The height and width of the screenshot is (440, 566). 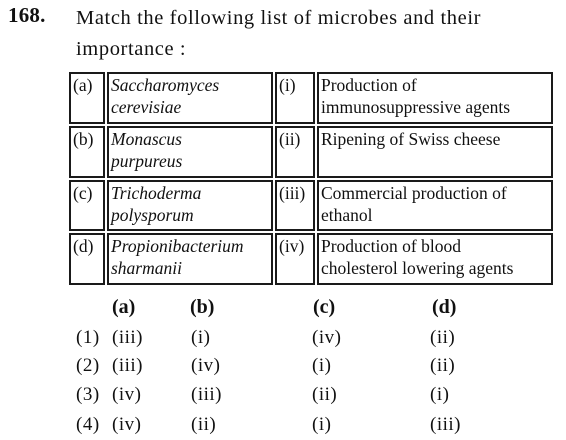 I want to click on option-number: (2), so click(x=88, y=365).